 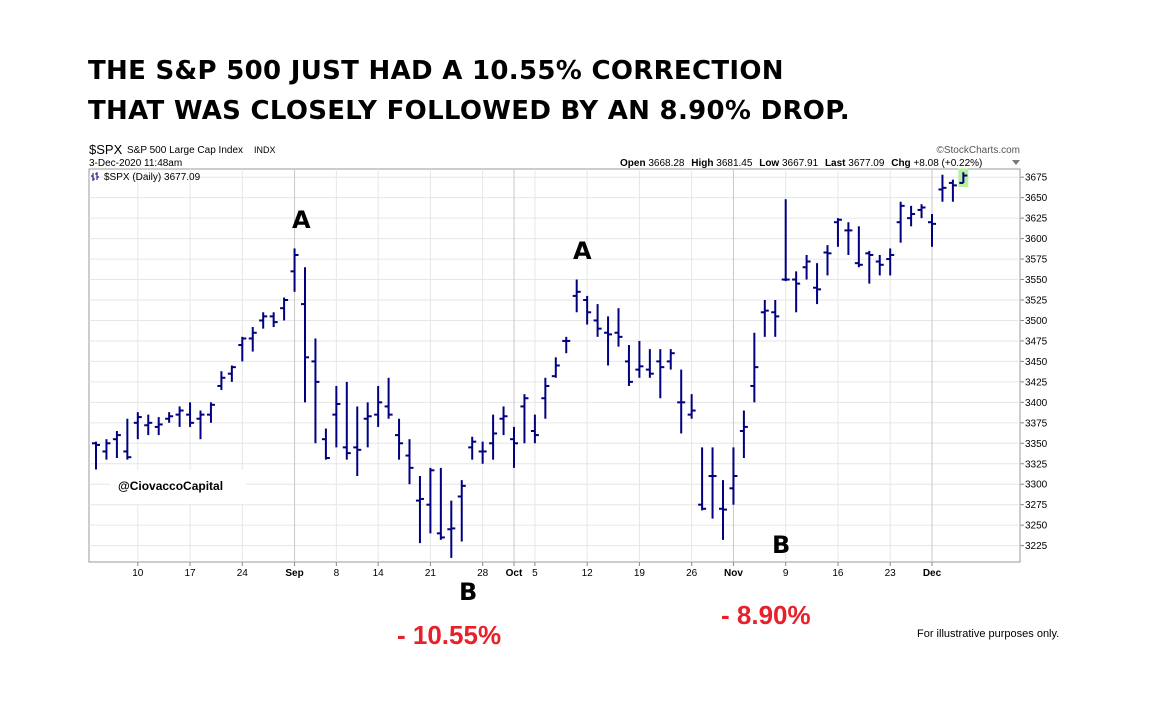 What do you see at coordinates (781, 545) in the screenshot?
I see `trough-b2-label: B` at bounding box center [781, 545].